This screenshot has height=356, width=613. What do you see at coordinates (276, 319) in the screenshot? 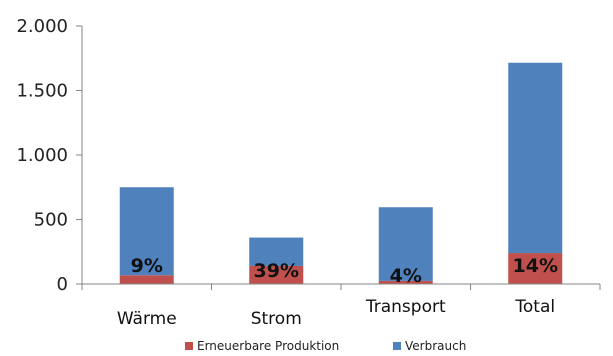
I see `category-label: Strom` at bounding box center [276, 319].